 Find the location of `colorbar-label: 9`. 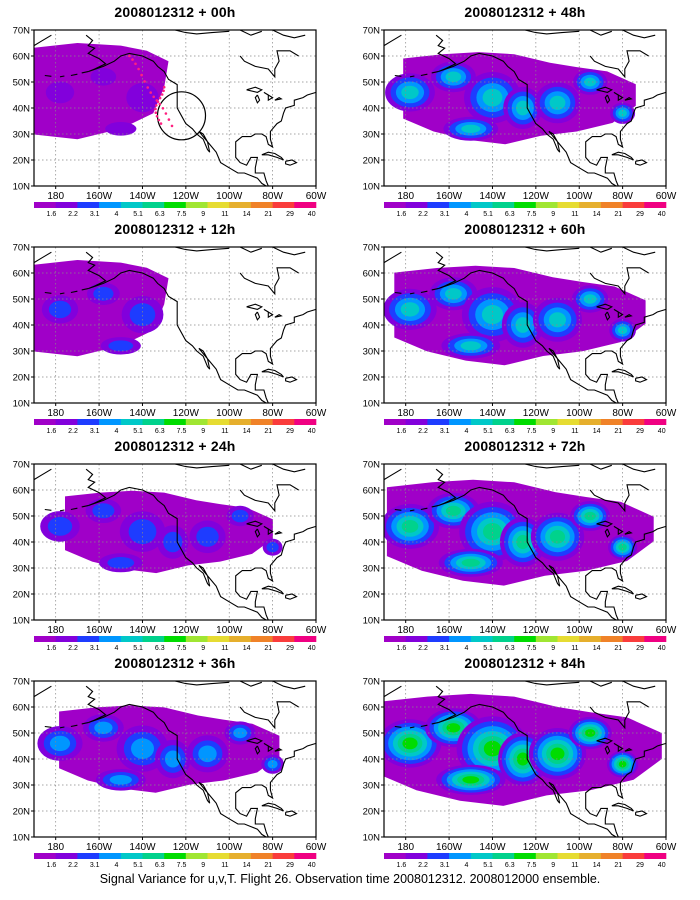

colorbar-label: 9 is located at coordinates (553, 648).